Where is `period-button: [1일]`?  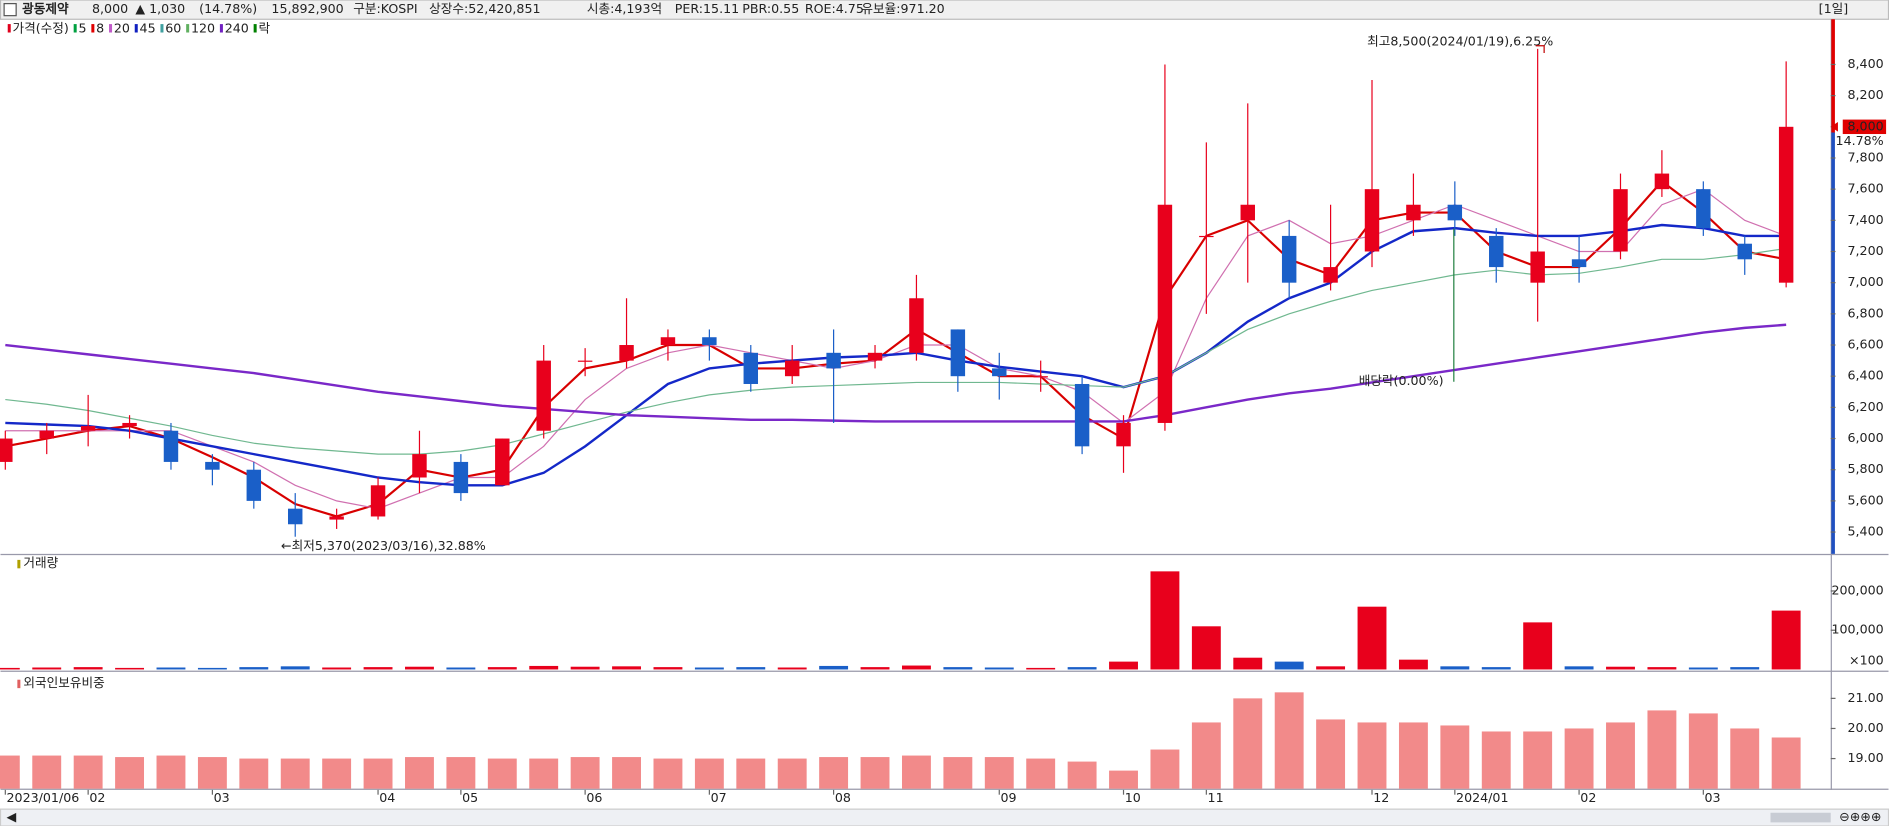 period-button: [1일] is located at coordinates (1834, 8).